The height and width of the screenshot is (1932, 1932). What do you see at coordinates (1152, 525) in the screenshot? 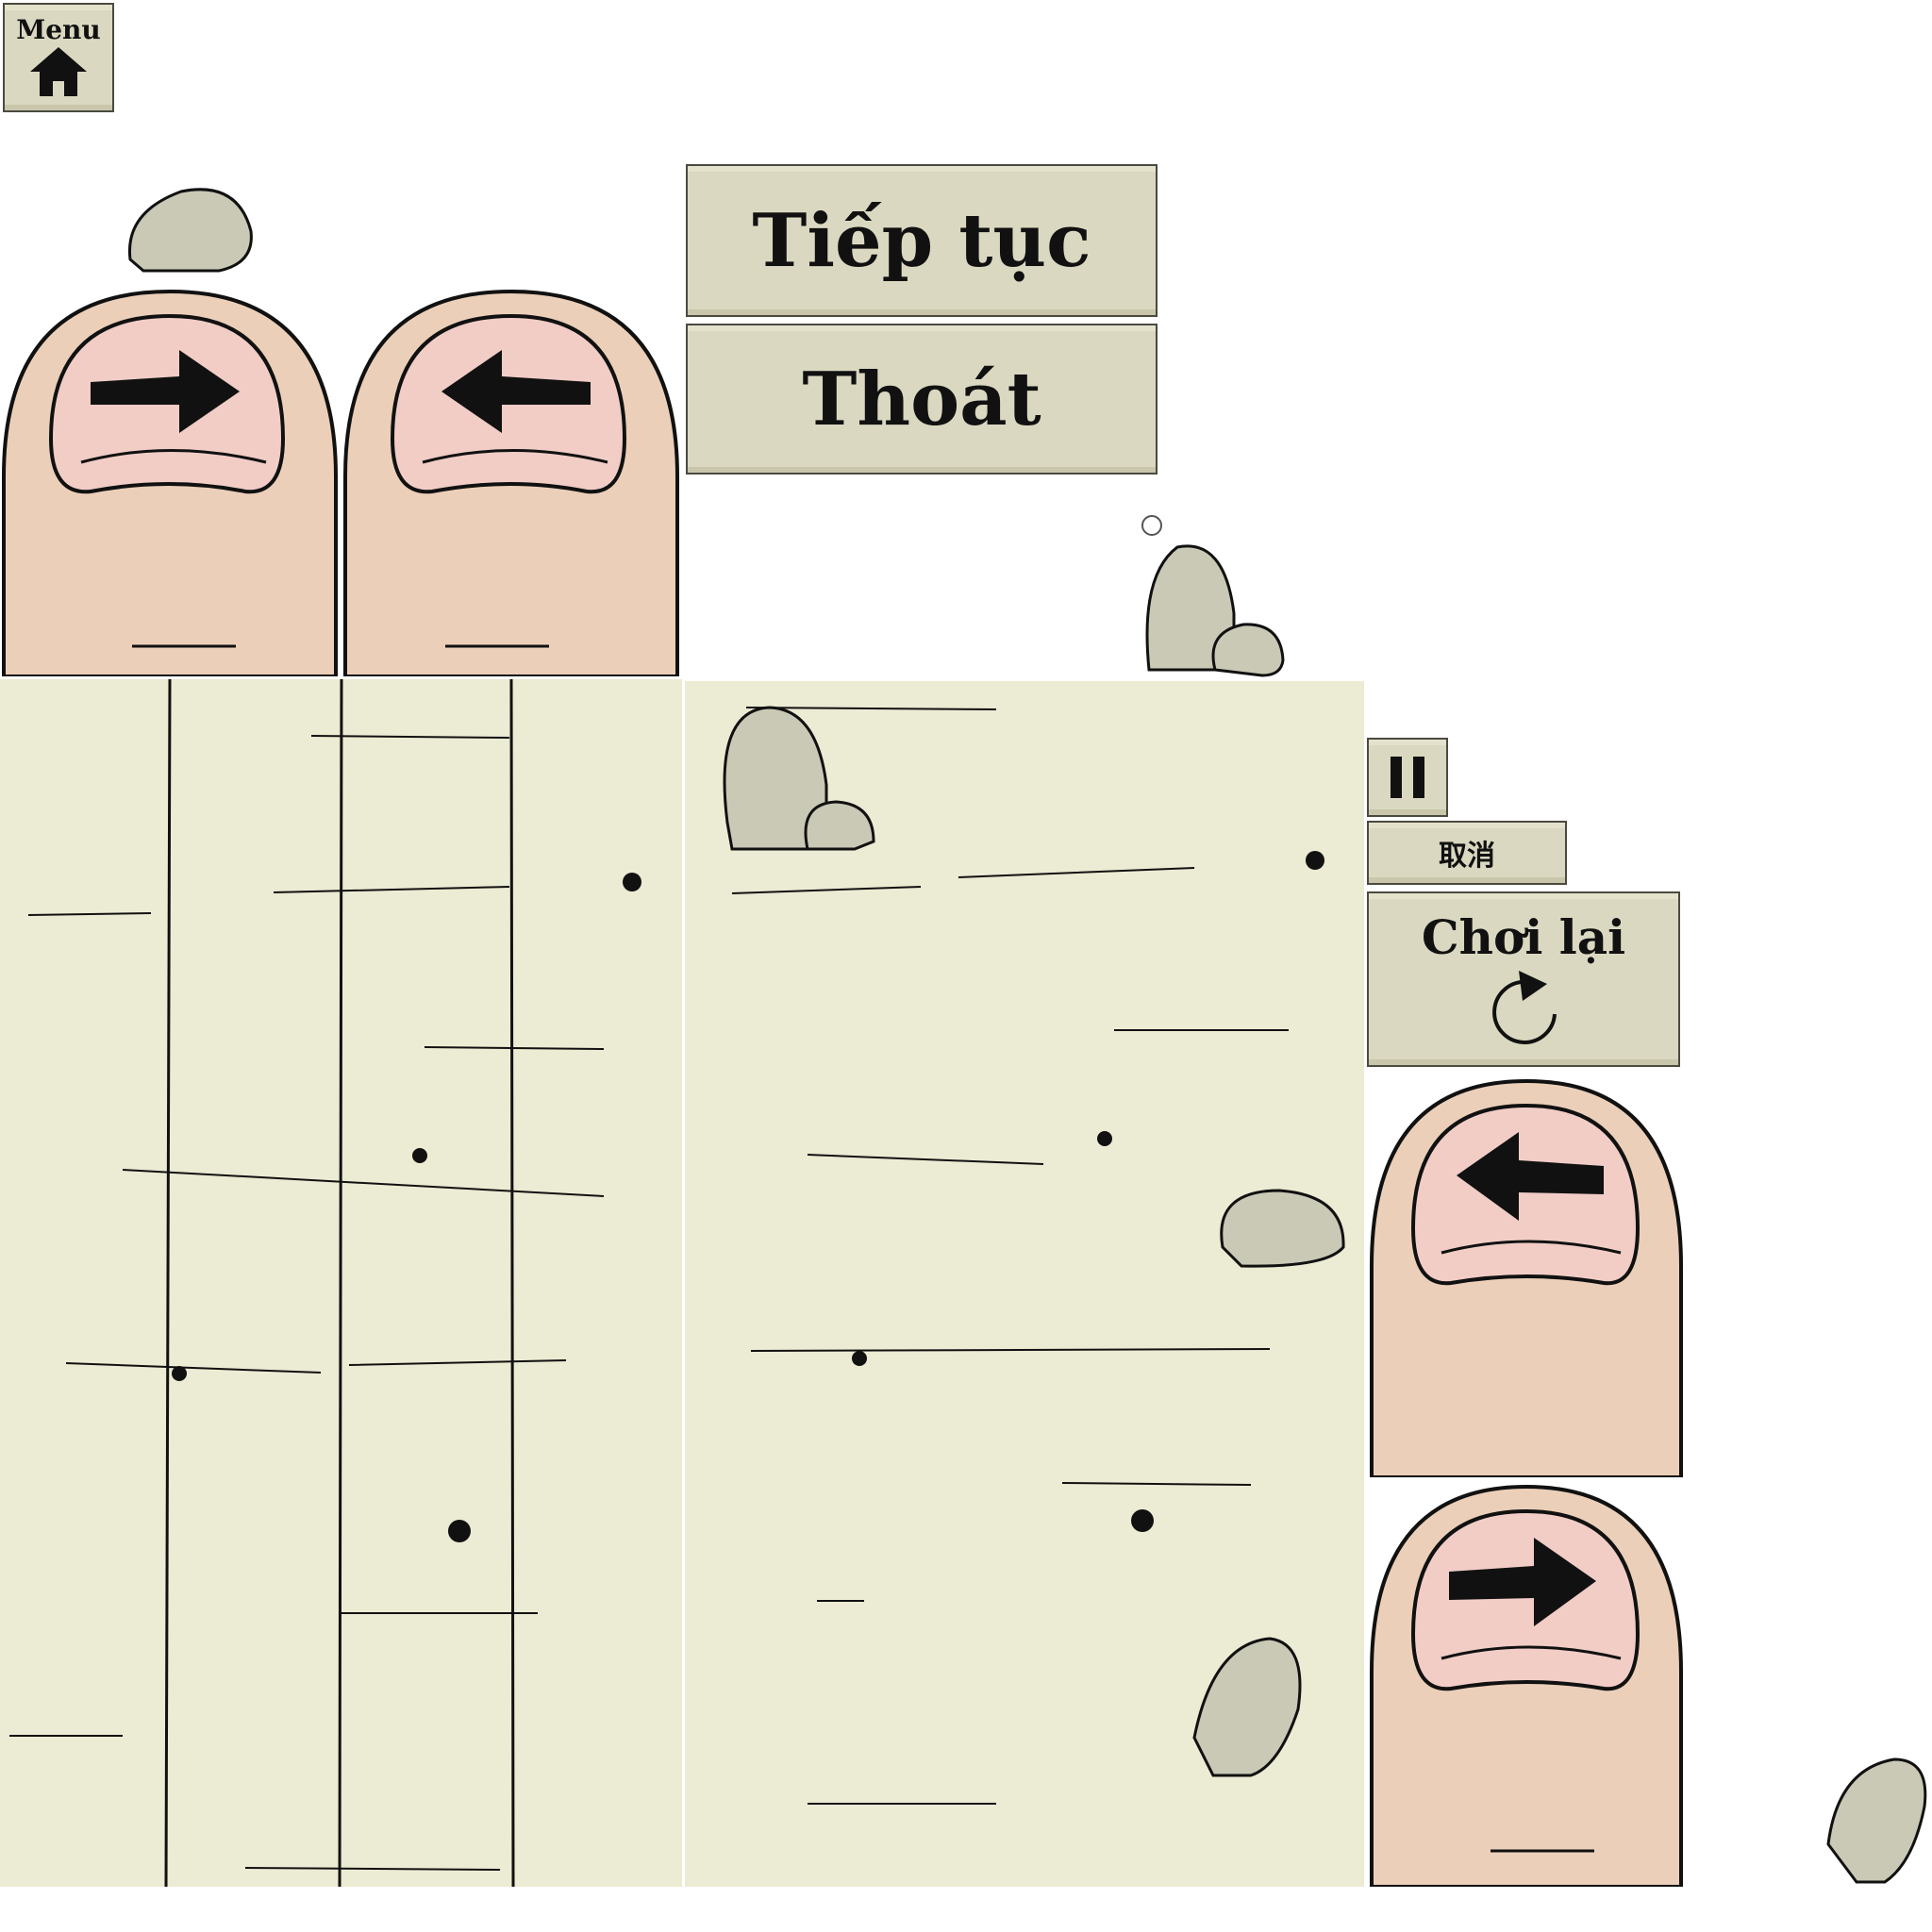
I see `bubble-sprite` at bounding box center [1152, 525].